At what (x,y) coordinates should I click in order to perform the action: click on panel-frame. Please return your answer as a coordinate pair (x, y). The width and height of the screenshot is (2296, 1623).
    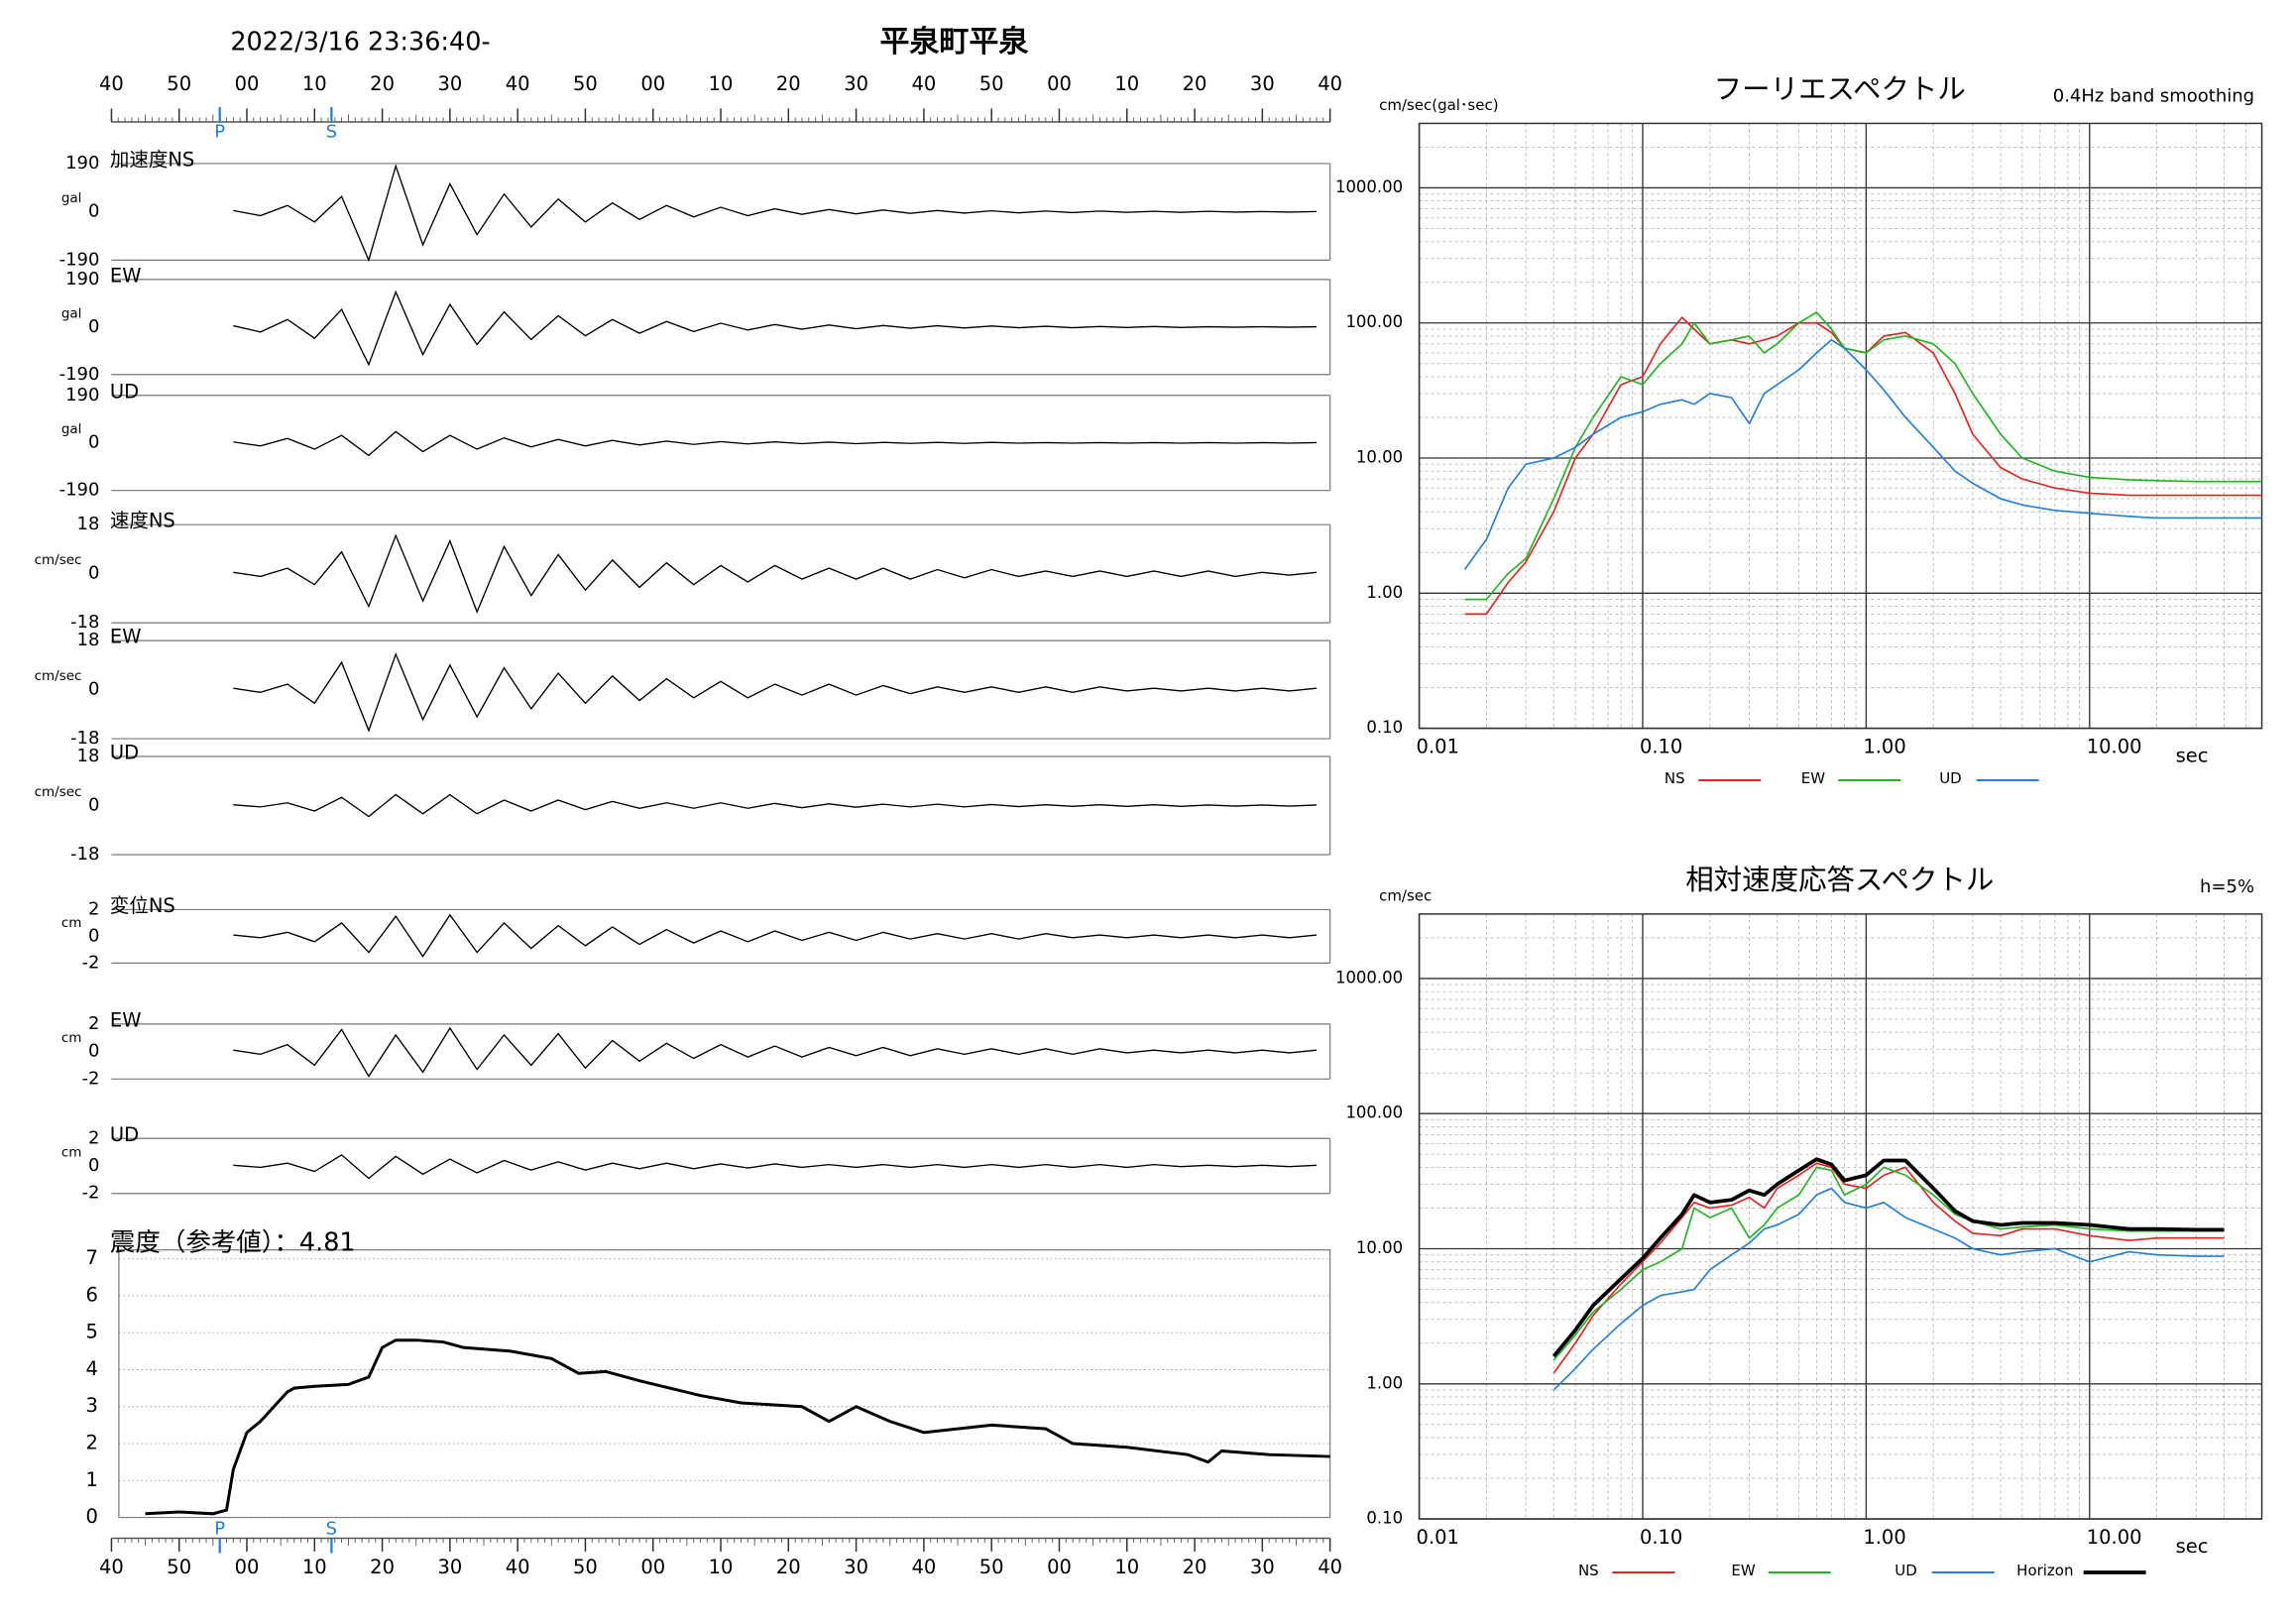
    Looking at the image, I should click on (725, 1384).